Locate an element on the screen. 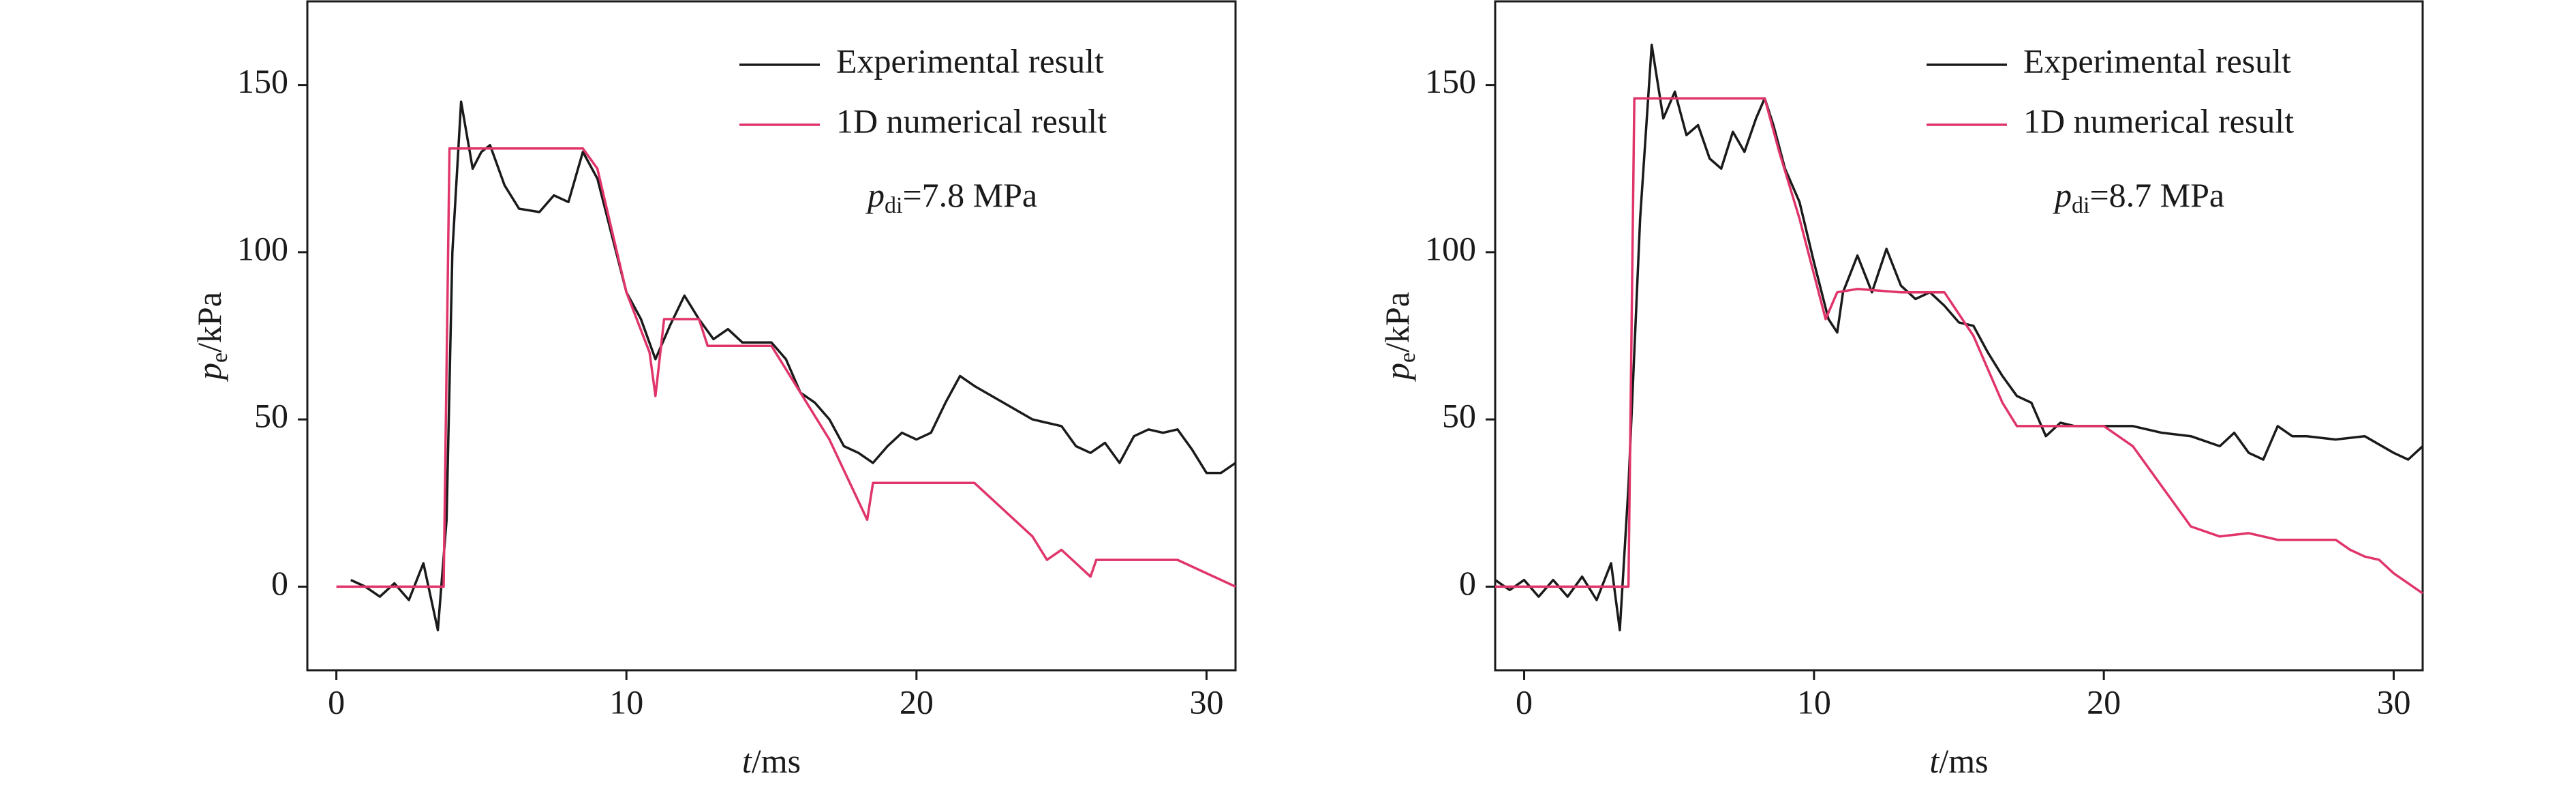  annotation: pdi=8.7 MPa is located at coordinates (2138, 197).